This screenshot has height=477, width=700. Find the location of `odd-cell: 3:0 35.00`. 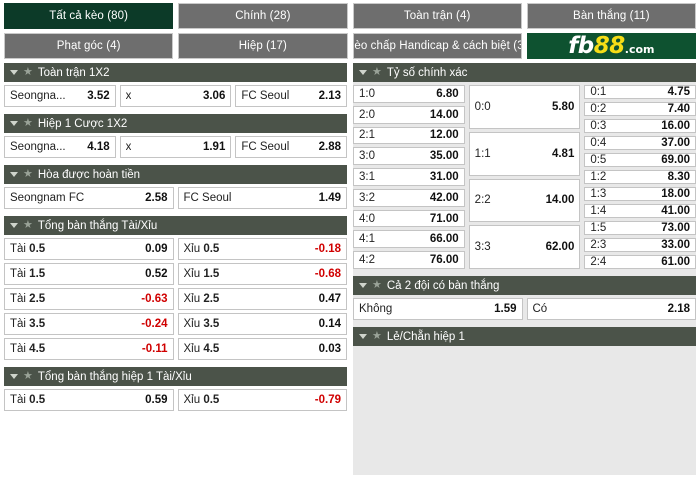

odd-cell: 3:0 35.00 is located at coordinates (409, 156).